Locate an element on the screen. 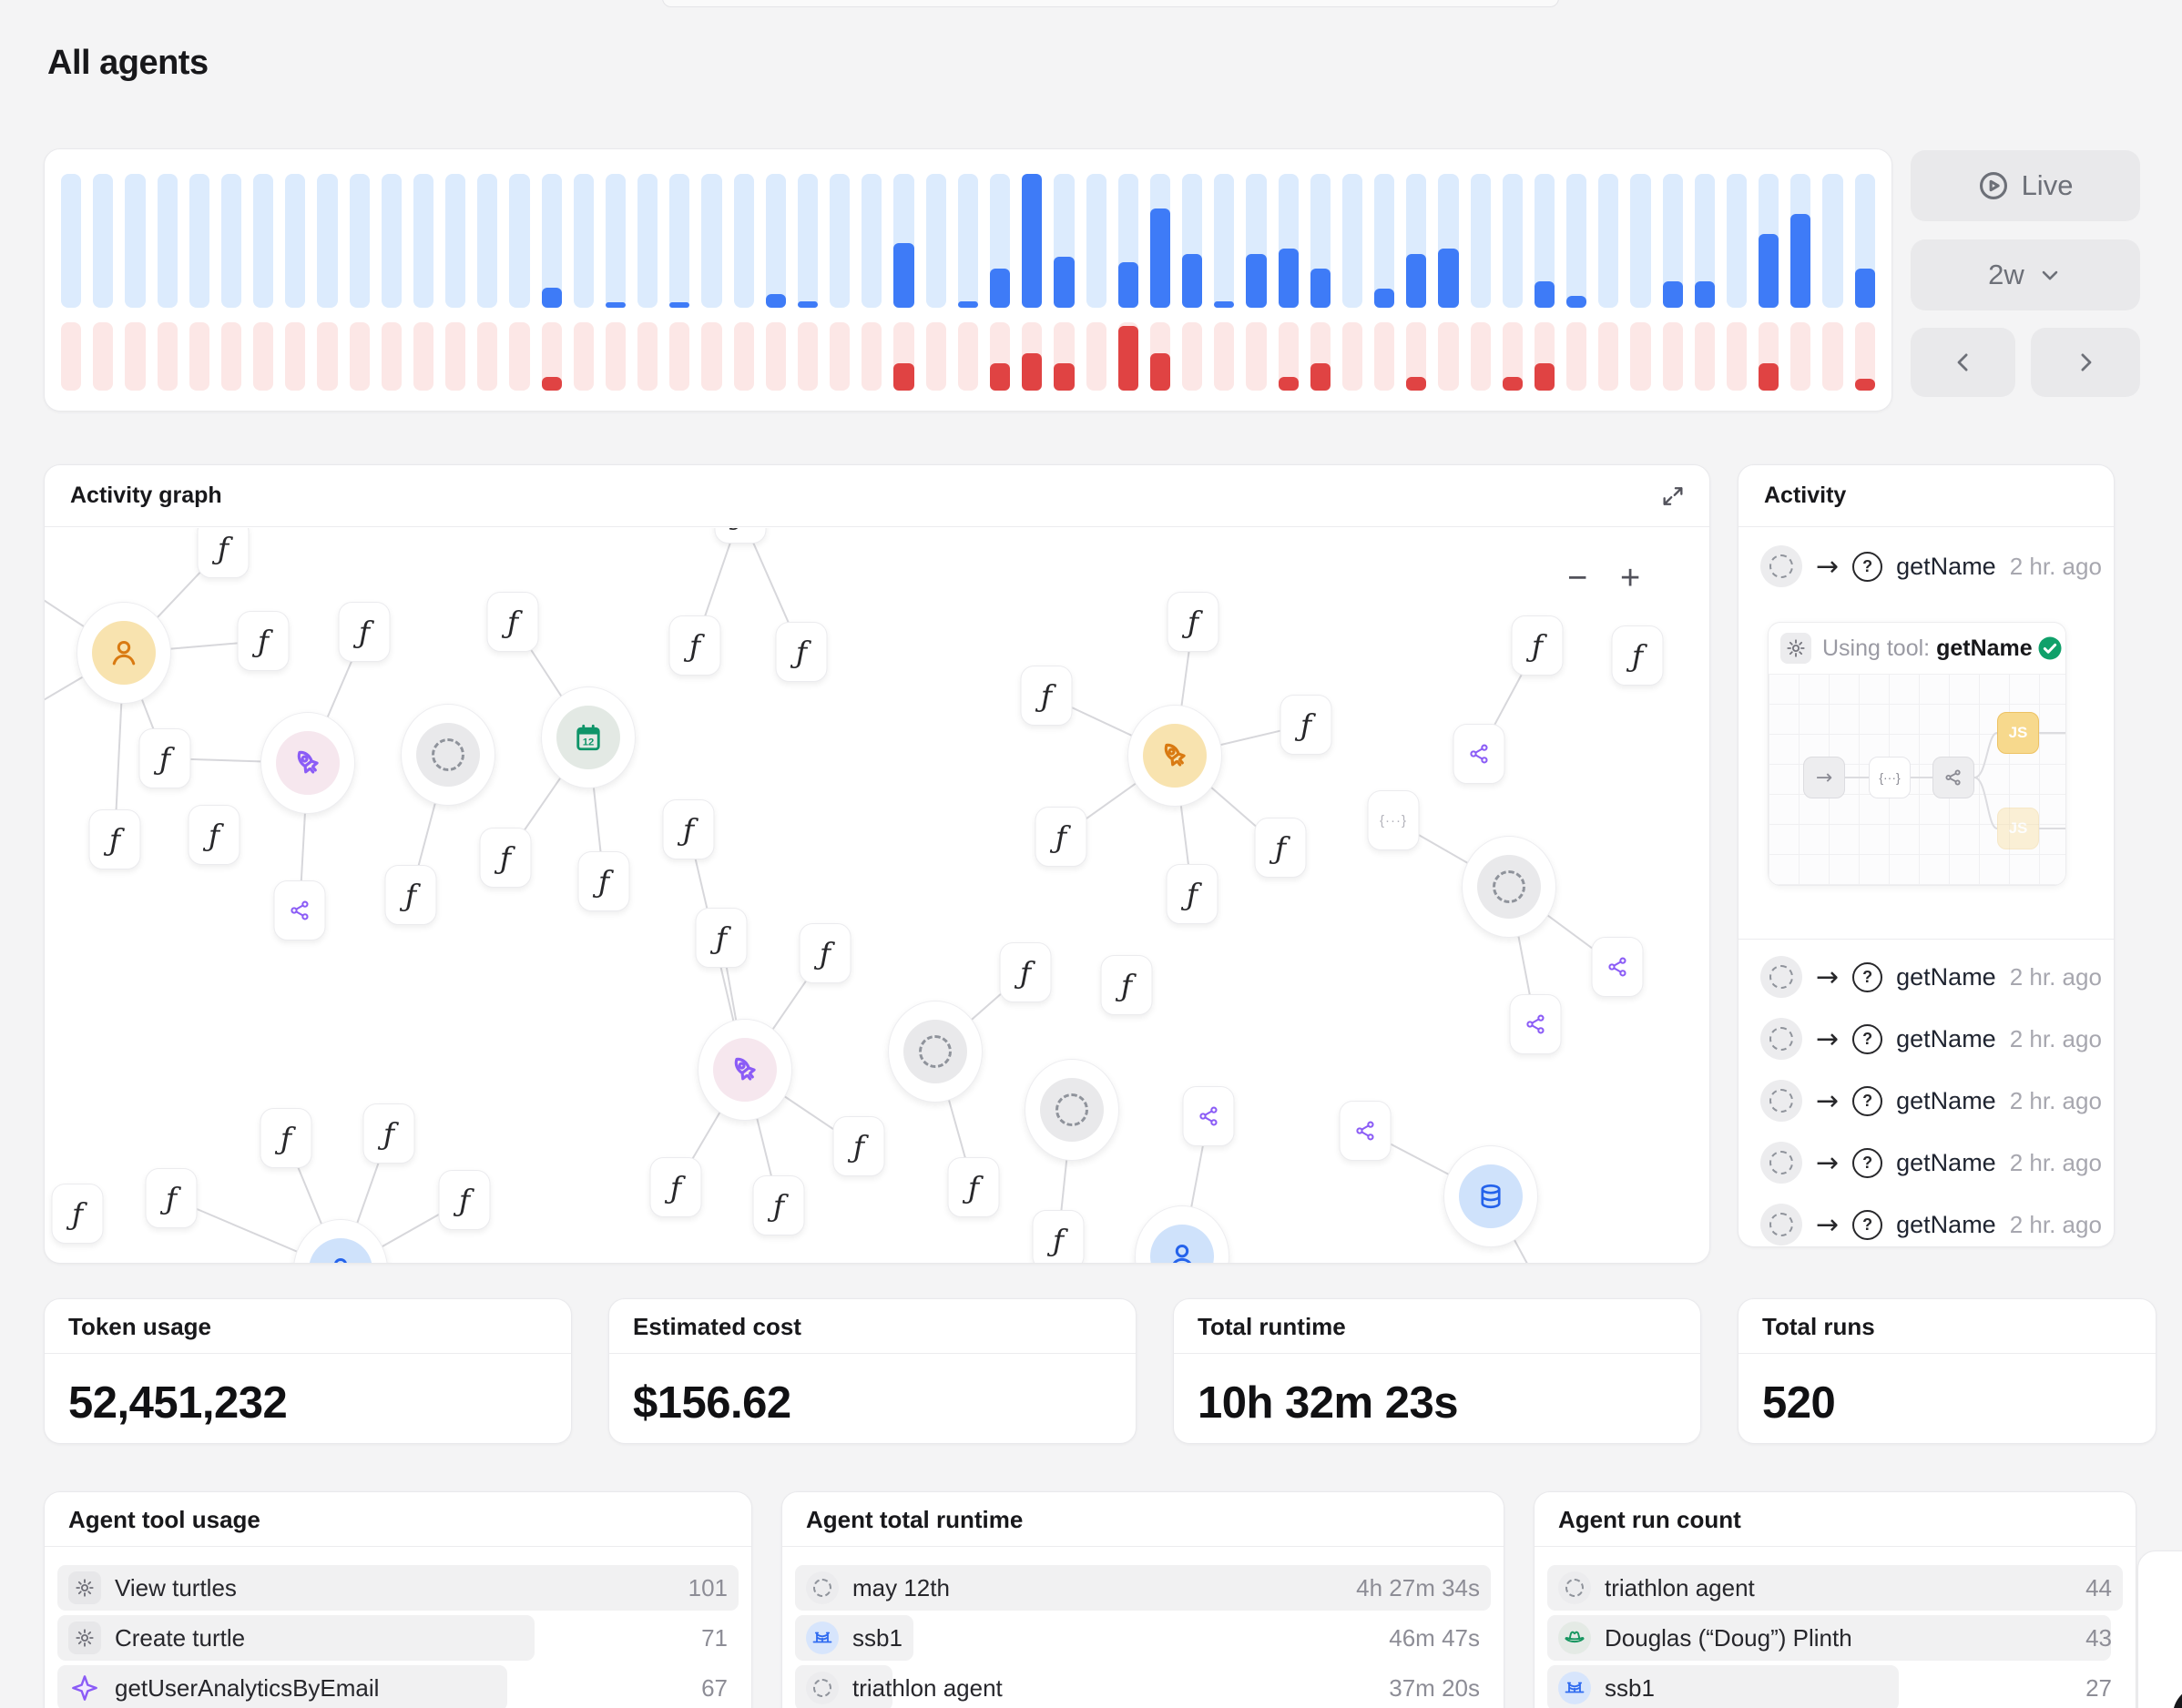  list-item: getUserAnalyticsByEmail 67 is located at coordinates (398, 1687).